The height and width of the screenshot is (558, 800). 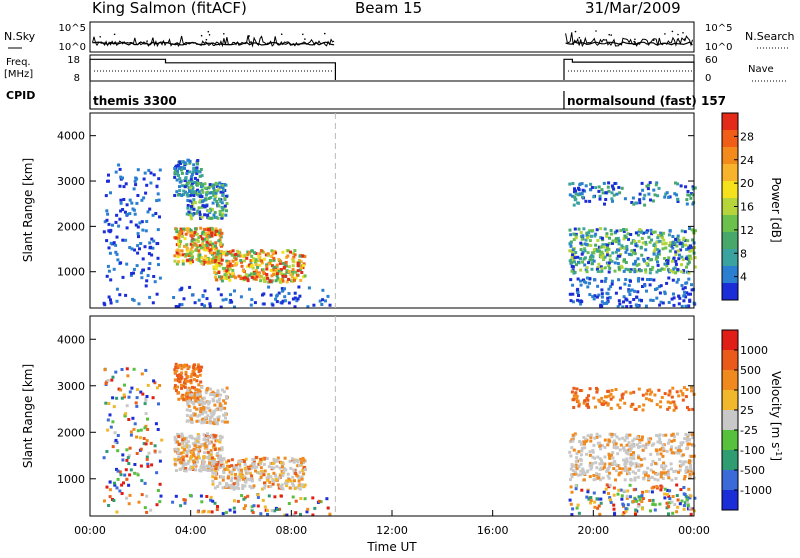 What do you see at coordinates (20, 95) in the screenshot?
I see `cpid-label: CPID` at bounding box center [20, 95].